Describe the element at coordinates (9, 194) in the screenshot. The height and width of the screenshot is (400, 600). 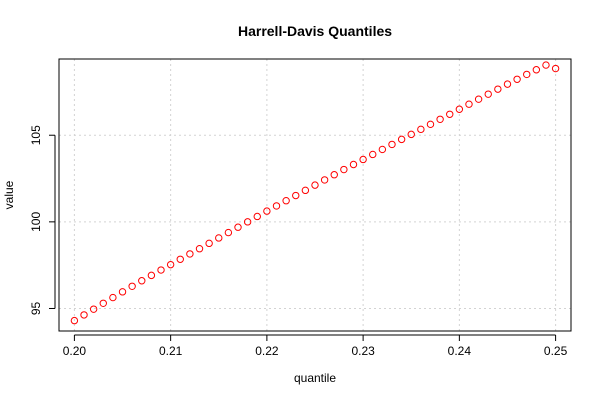
I see `y-axis-label: value` at that location.